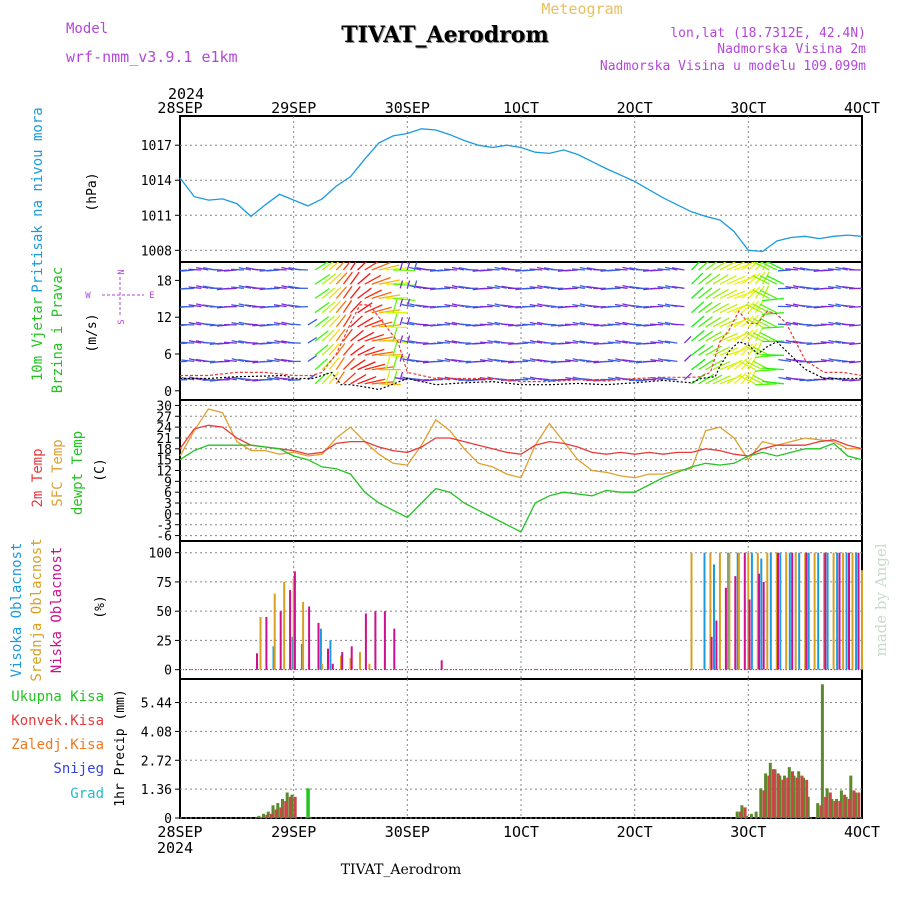 This screenshot has height=900, width=900. Describe the element at coordinates (87, 794) in the screenshot. I see `legend-graupel: Grad` at that location.